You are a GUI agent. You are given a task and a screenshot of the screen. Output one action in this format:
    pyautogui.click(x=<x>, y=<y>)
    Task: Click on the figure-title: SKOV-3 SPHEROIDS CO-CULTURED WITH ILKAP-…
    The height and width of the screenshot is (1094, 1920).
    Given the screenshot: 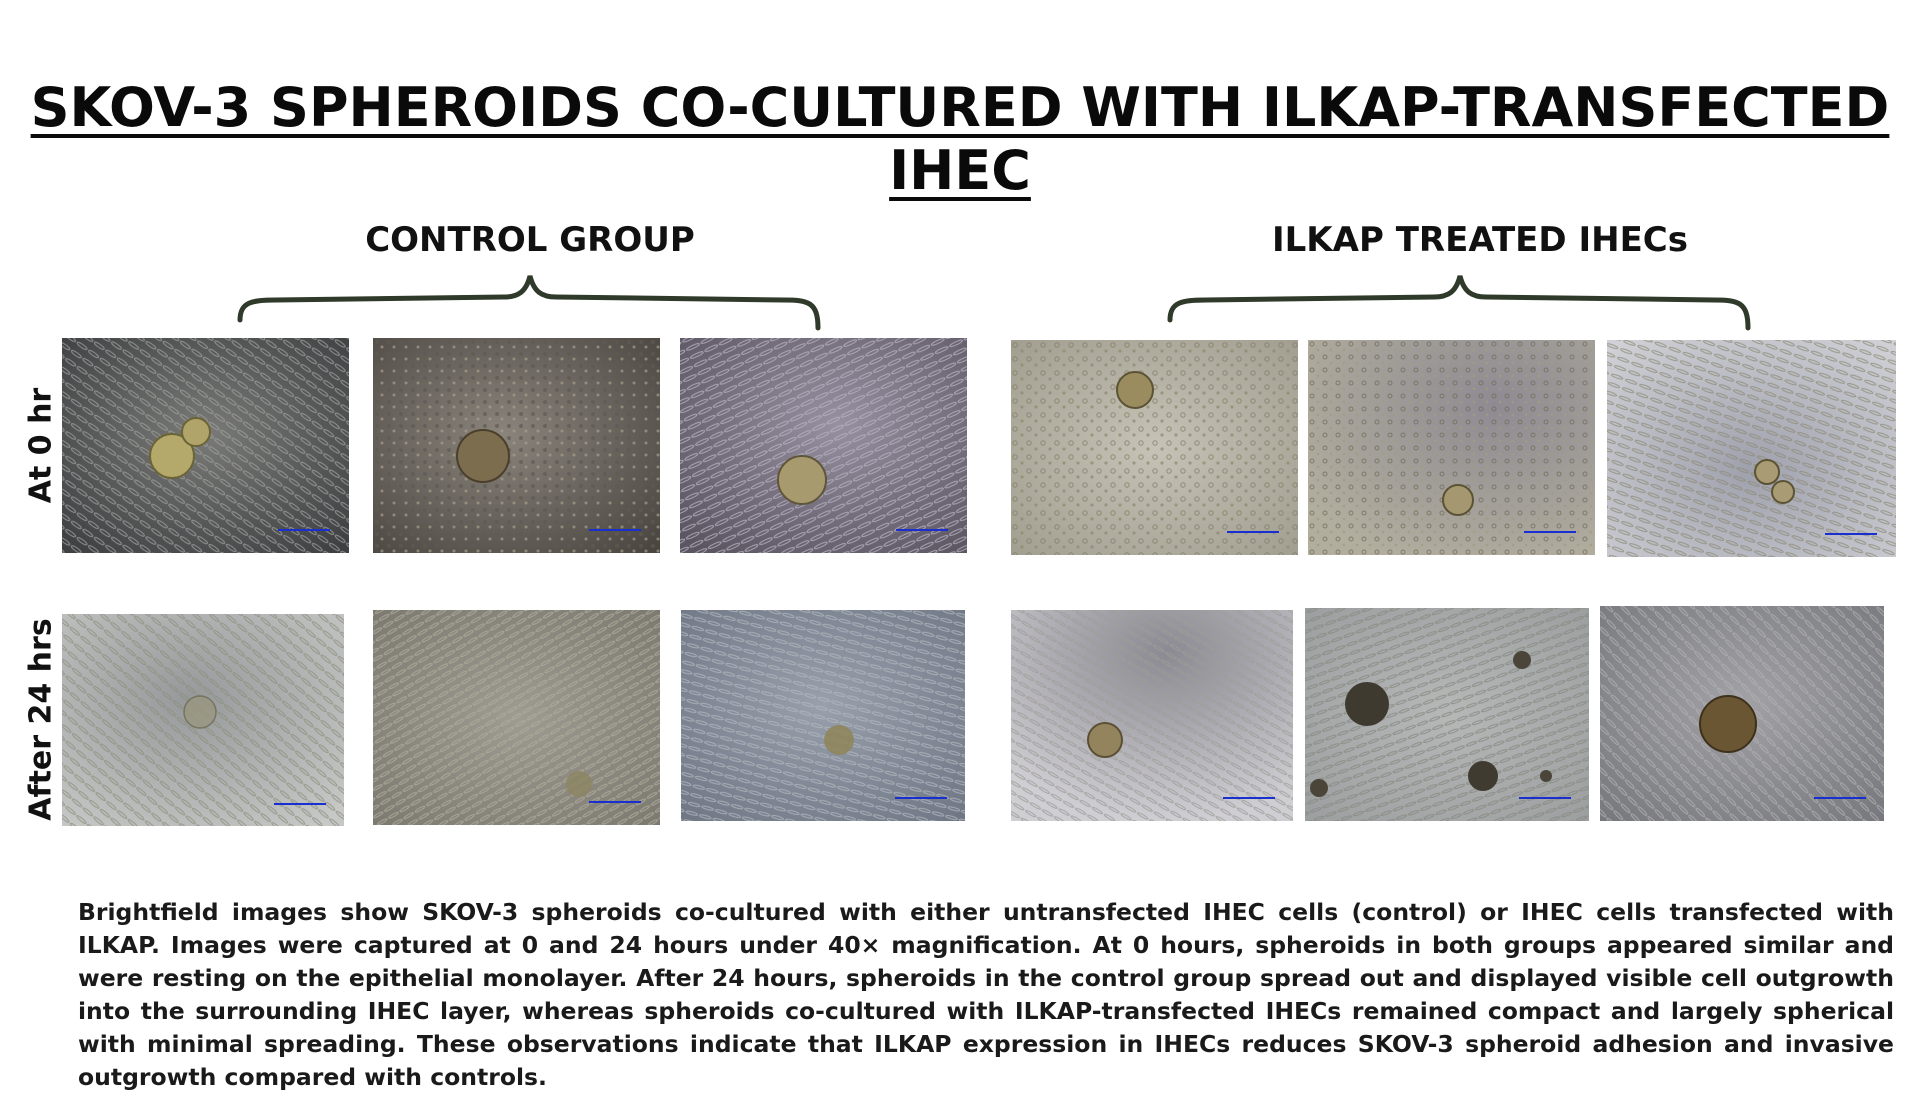 What is the action you would take?
    pyautogui.click(x=960, y=139)
    